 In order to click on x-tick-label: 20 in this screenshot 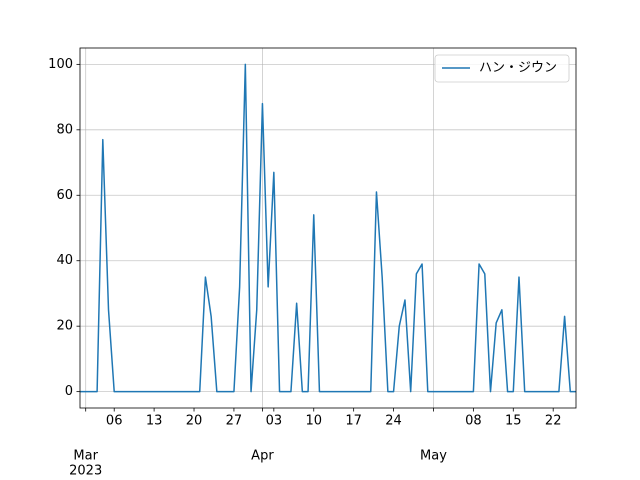, I will do `click(194, 421)`.